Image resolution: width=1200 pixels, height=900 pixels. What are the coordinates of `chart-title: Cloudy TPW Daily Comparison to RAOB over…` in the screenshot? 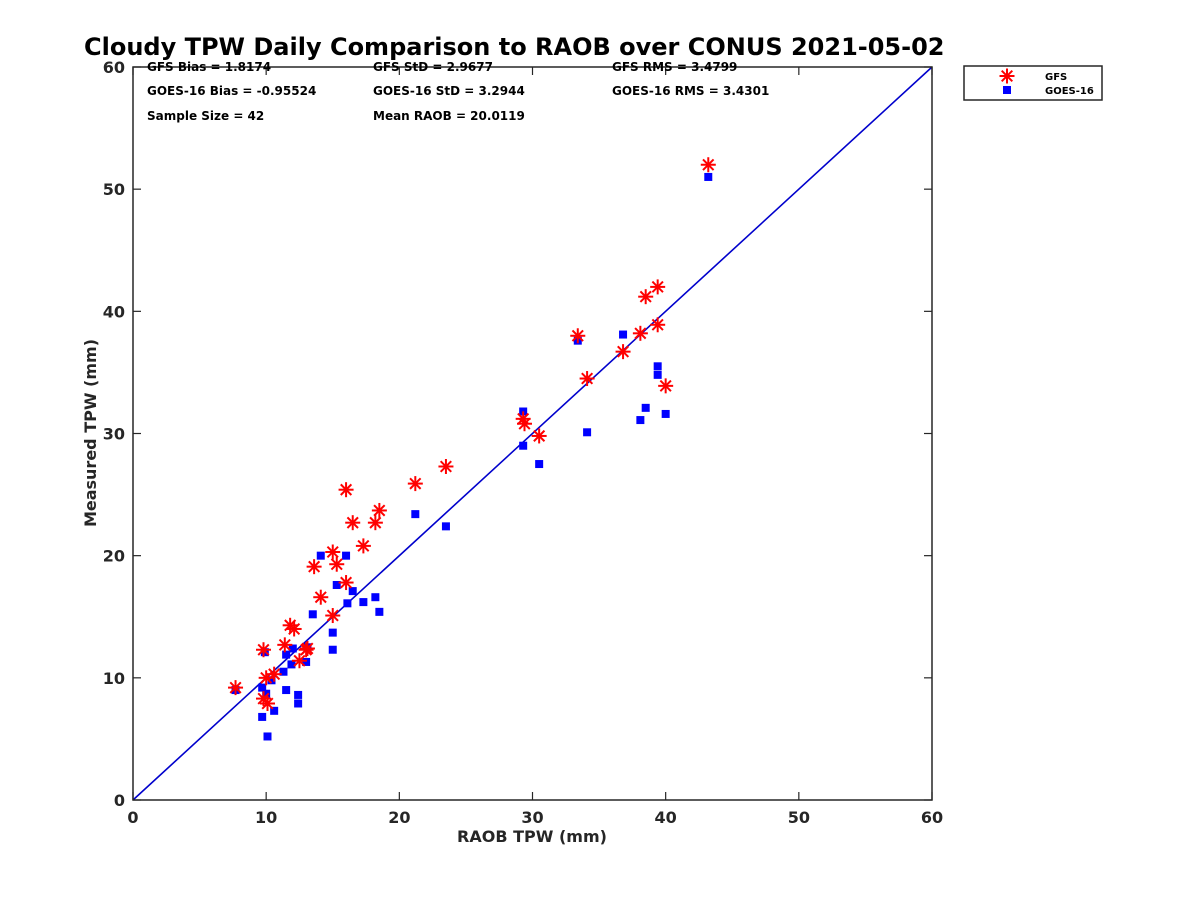 It's located at (514, 47).